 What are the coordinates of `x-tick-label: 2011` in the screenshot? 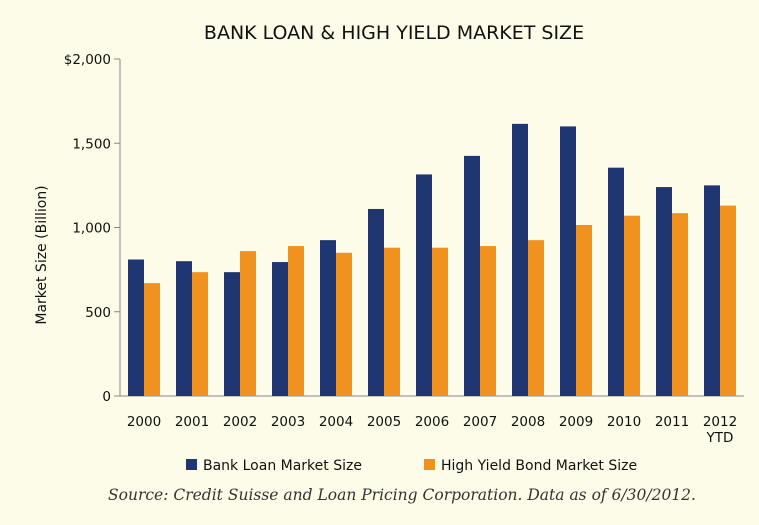 It's located at (672, 422).